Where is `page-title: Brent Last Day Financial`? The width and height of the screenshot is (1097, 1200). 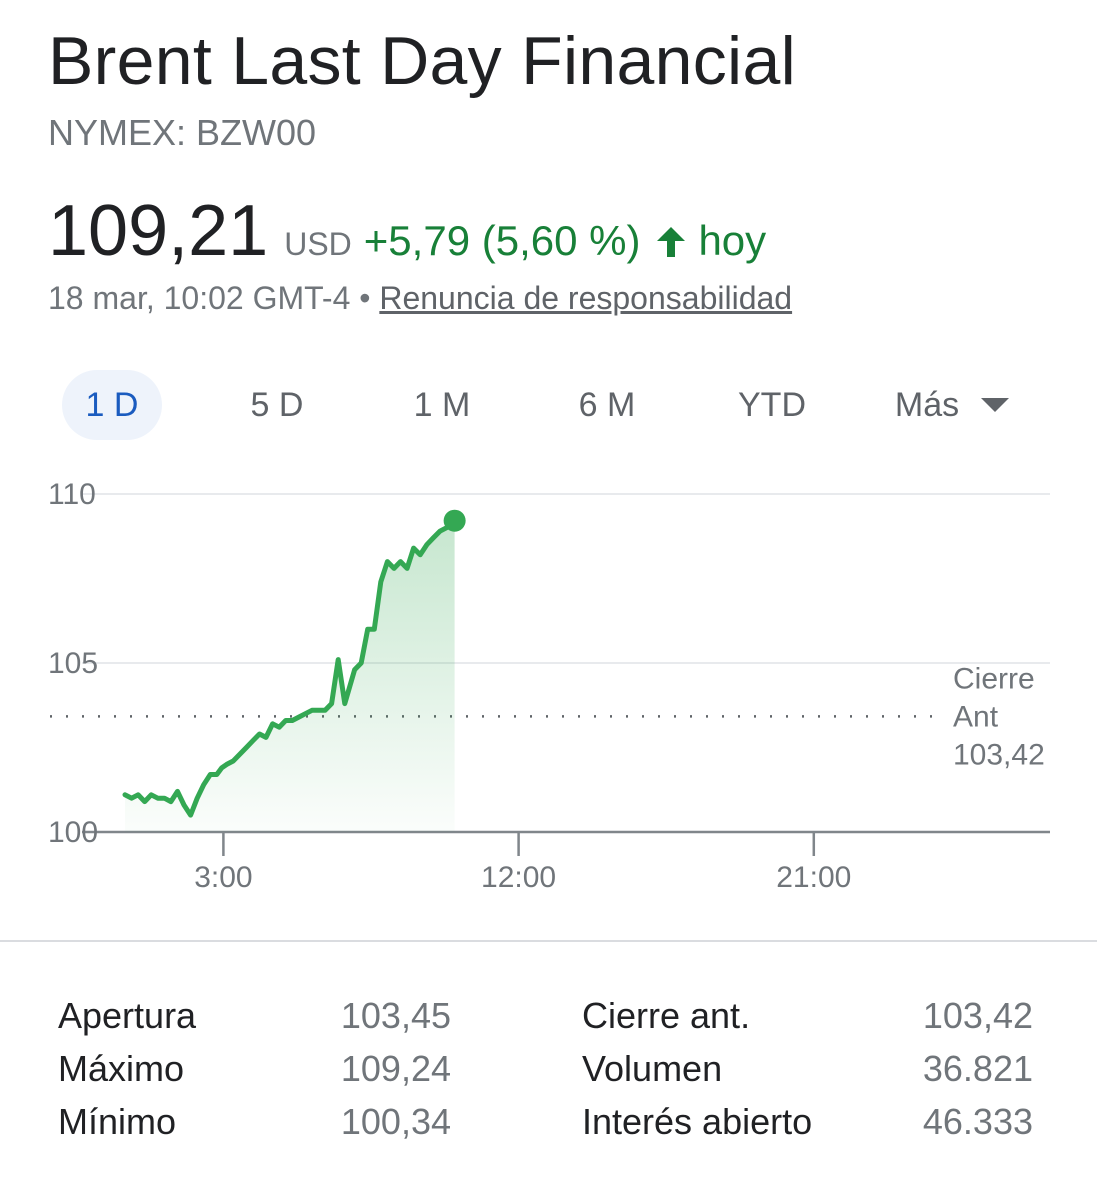 page-title: Brent Last Day Financial is located at coordinates (422, 61).